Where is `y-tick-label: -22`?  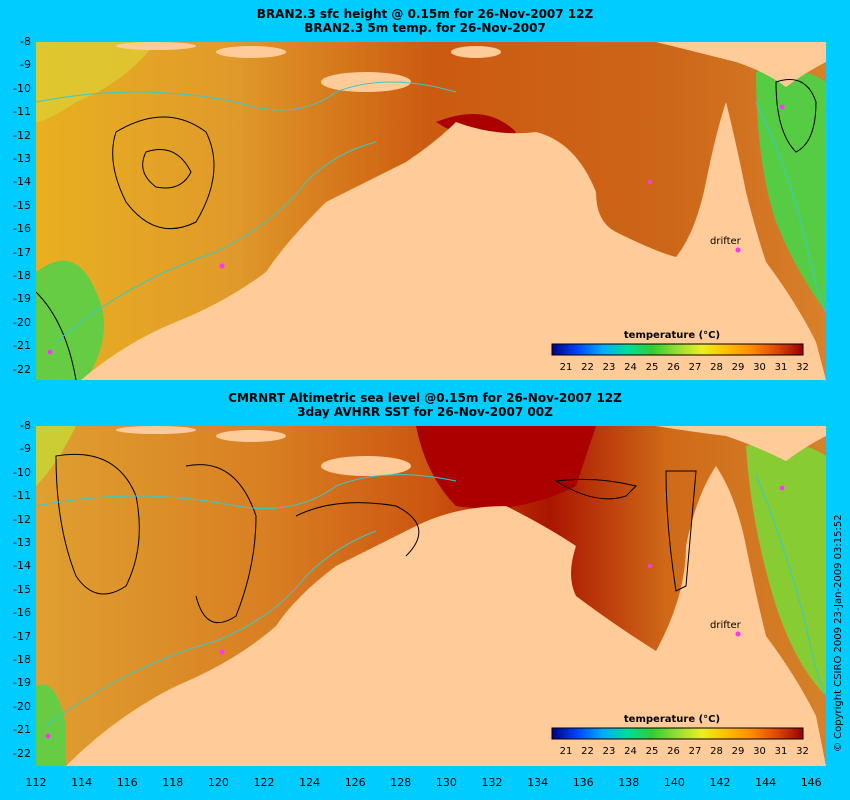 y-tick-label: -22 is located at coordinates (22, 753).